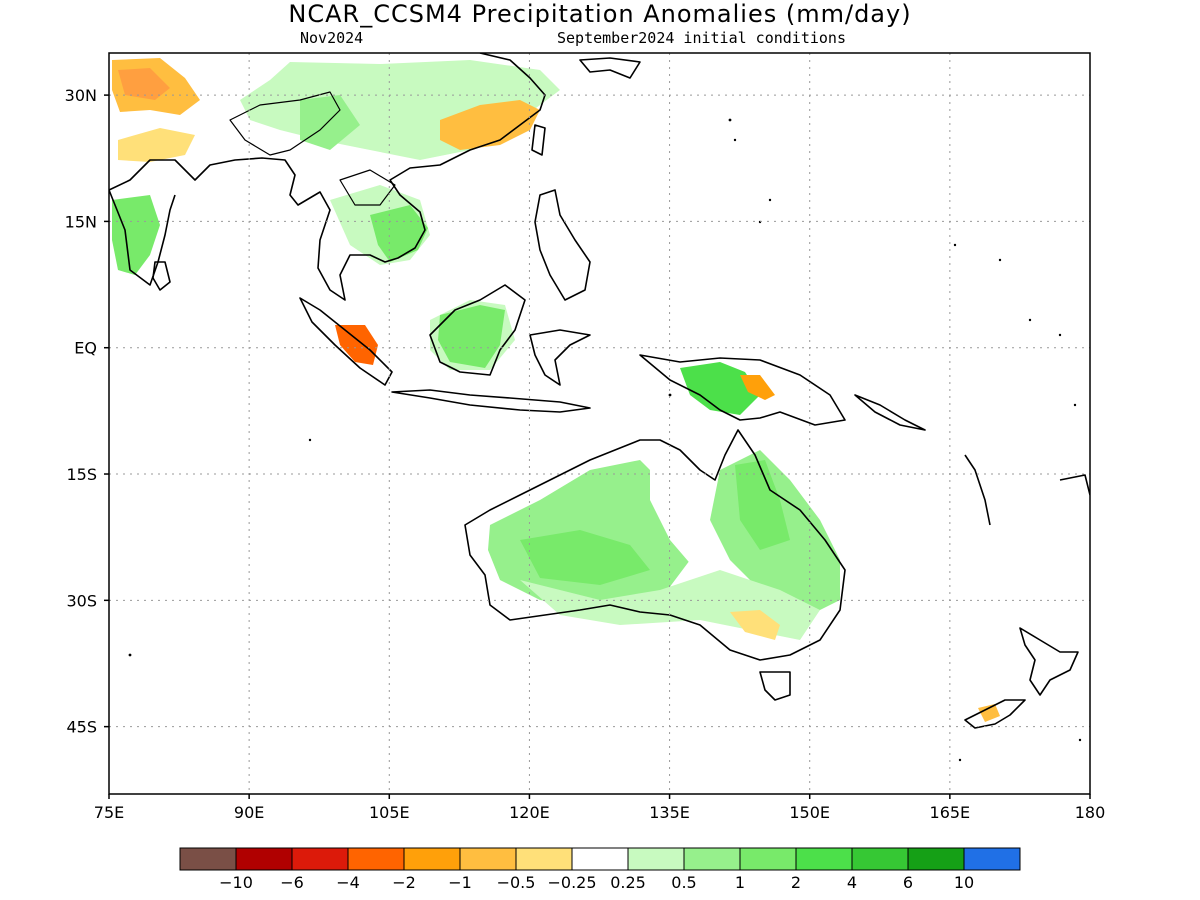 The height and width of the screenshot is (900, 1200). Describe the element at coordinates (757, 387) in the screenshot. I see `anomaly-new-guinea-east` at that location.